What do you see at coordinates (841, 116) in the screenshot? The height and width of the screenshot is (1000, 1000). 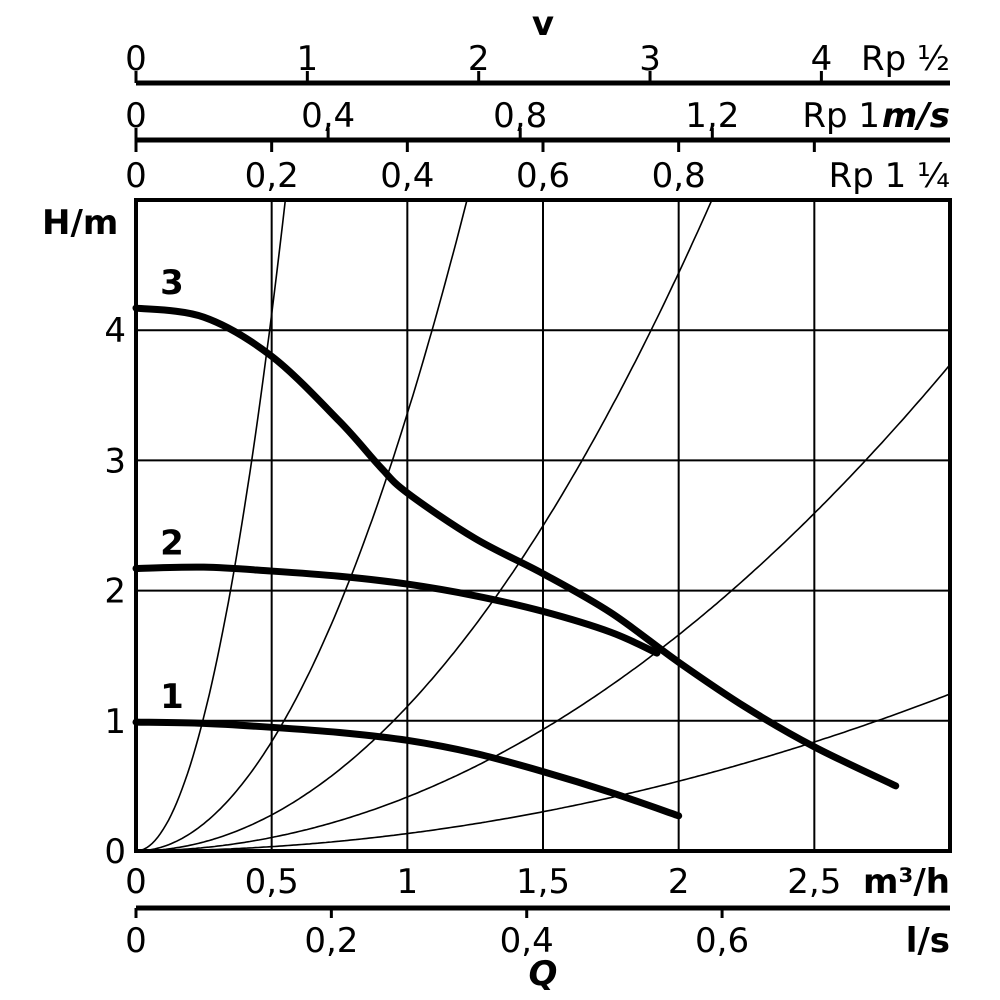 I see `velocity-axis-name: Rp 1` at bounding box center [841, 116].